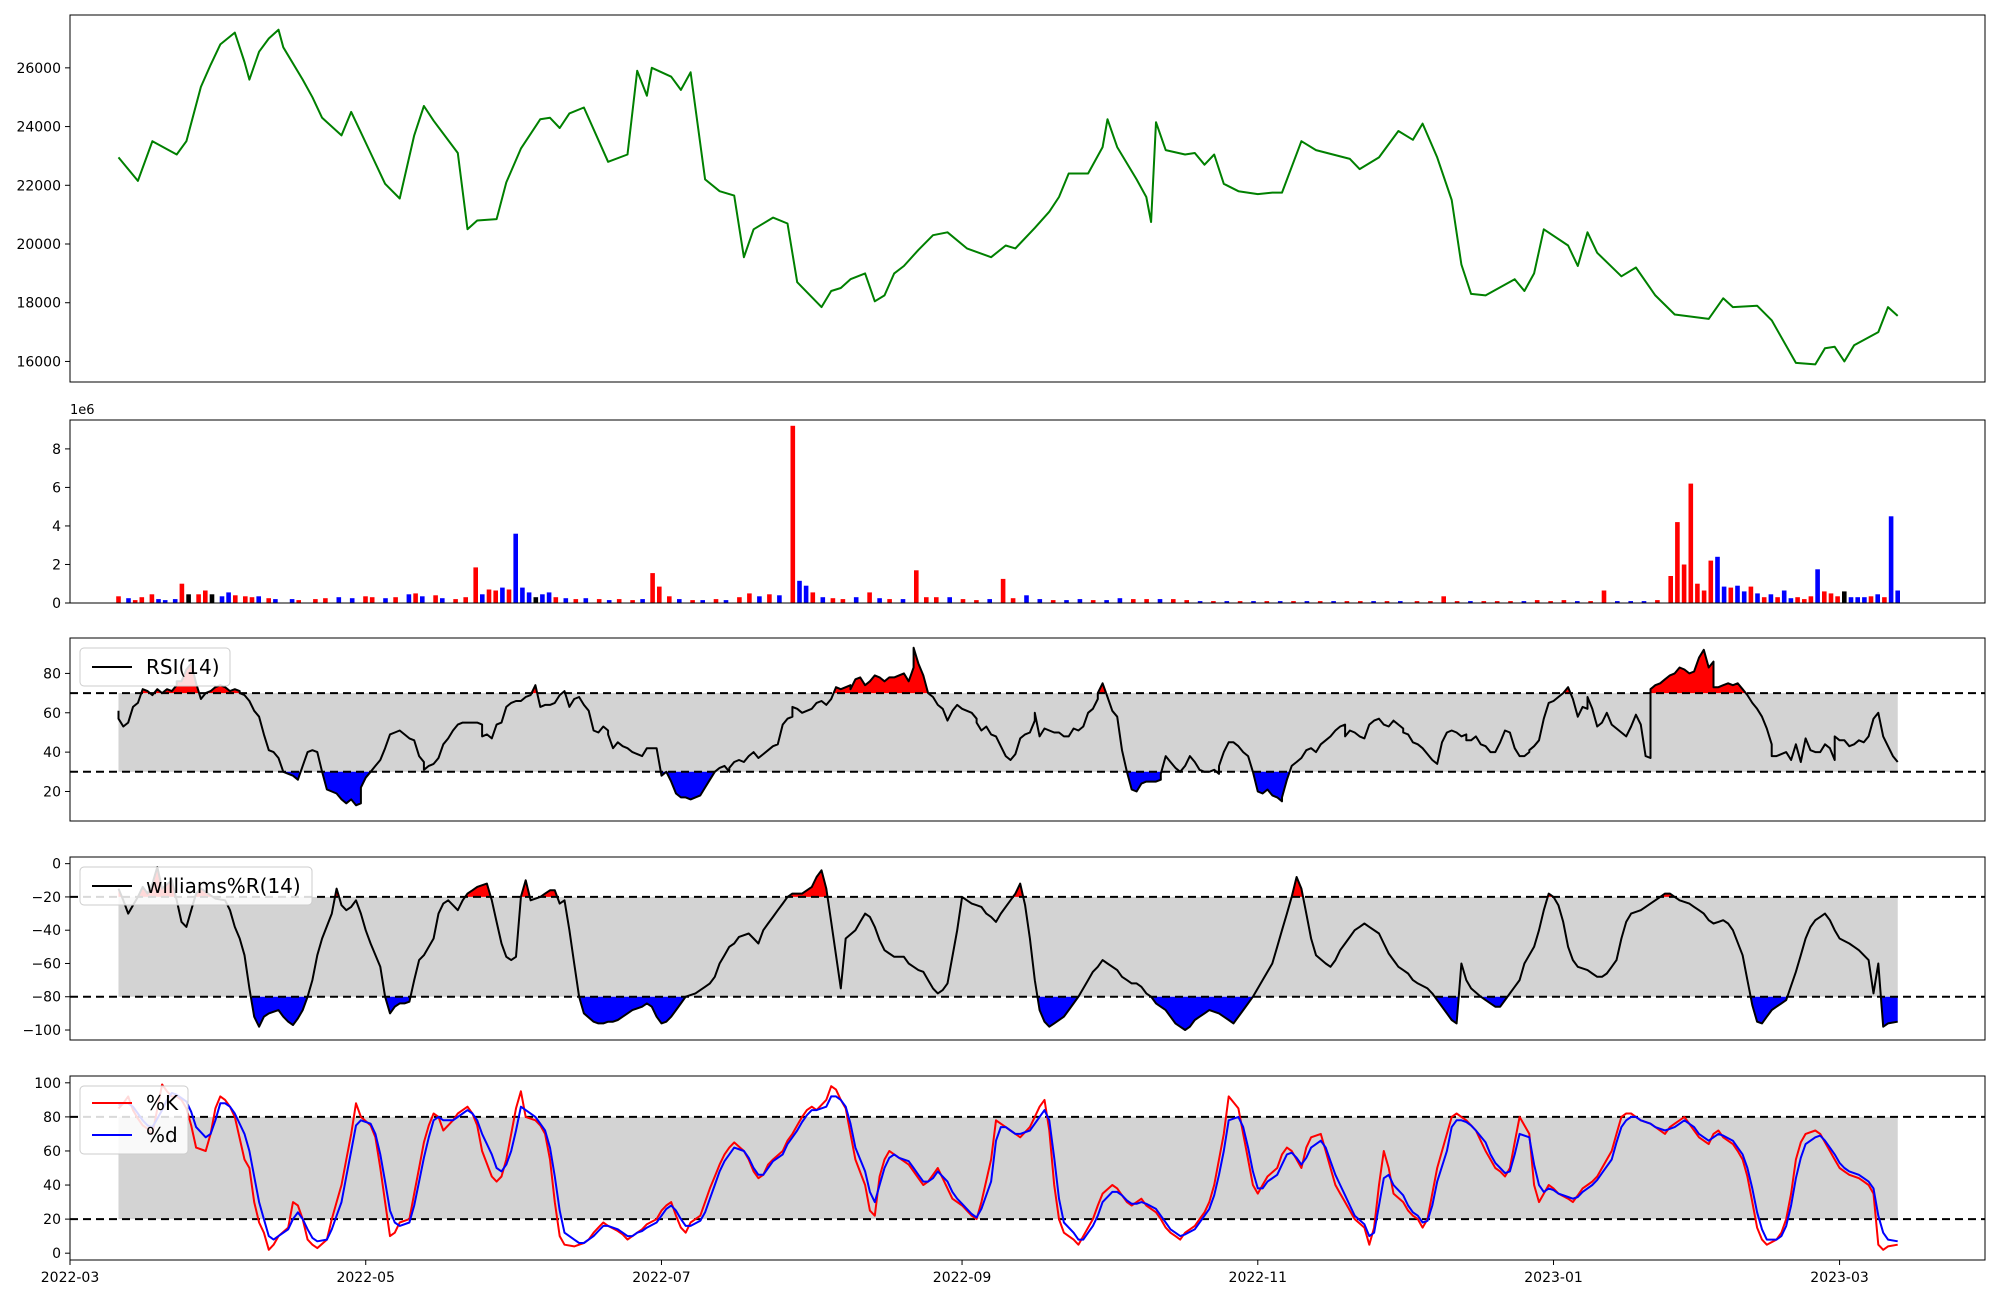 This screenshot has height=1300, width=2000. What do you see at coordinates (70, 1278) in the screenshot?
I see `x-tick-label: 2022-03` at bounding box center [70, 1278].